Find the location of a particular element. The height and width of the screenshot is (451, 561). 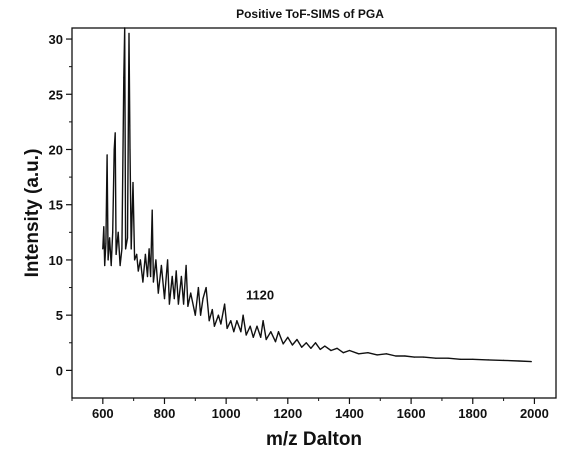

x-tick-label: 600 is located at coordinates (103, 413).